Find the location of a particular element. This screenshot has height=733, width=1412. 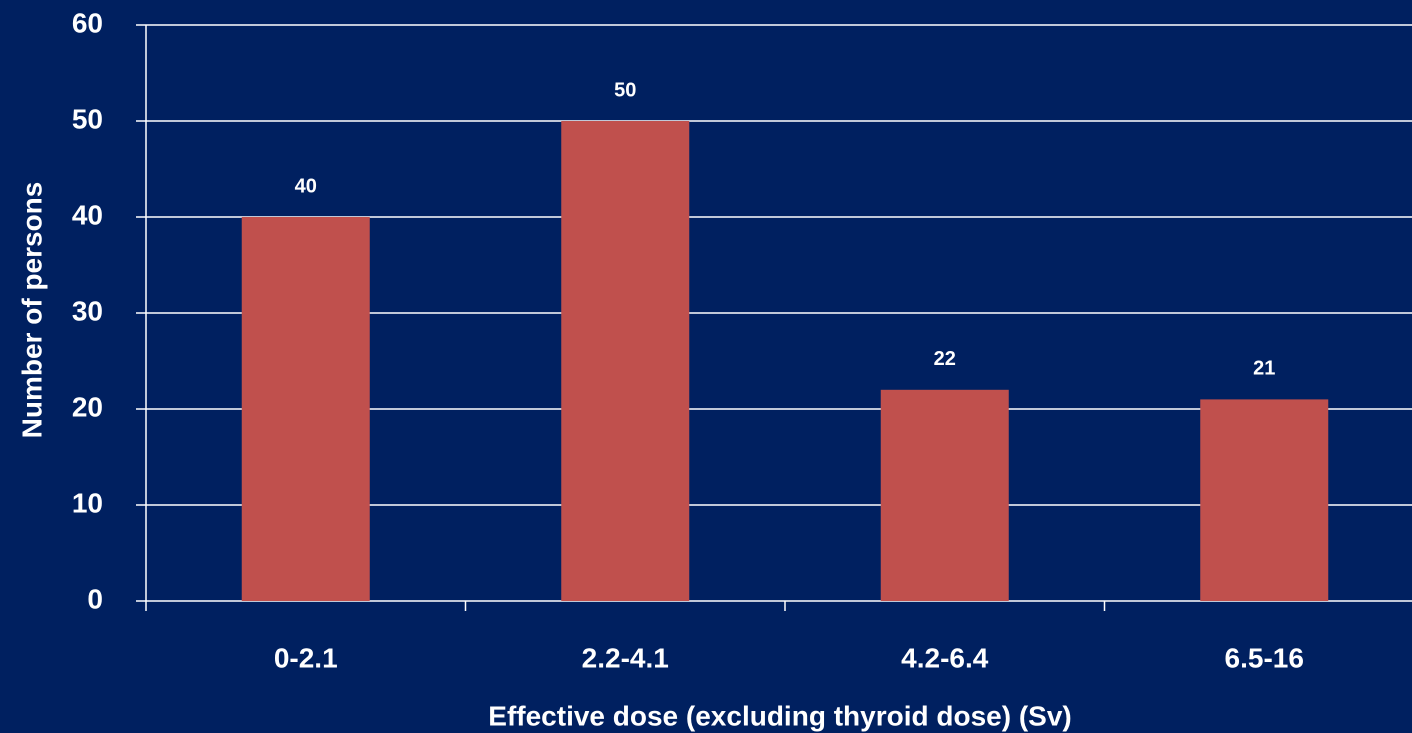

data-label: 22 is located at coordinates (945, 359).